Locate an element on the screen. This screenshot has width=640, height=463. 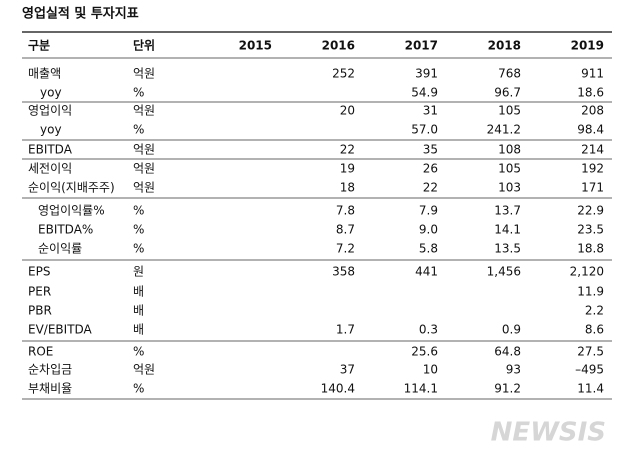
column-header: 2019 is located at coordinates (587, 46).